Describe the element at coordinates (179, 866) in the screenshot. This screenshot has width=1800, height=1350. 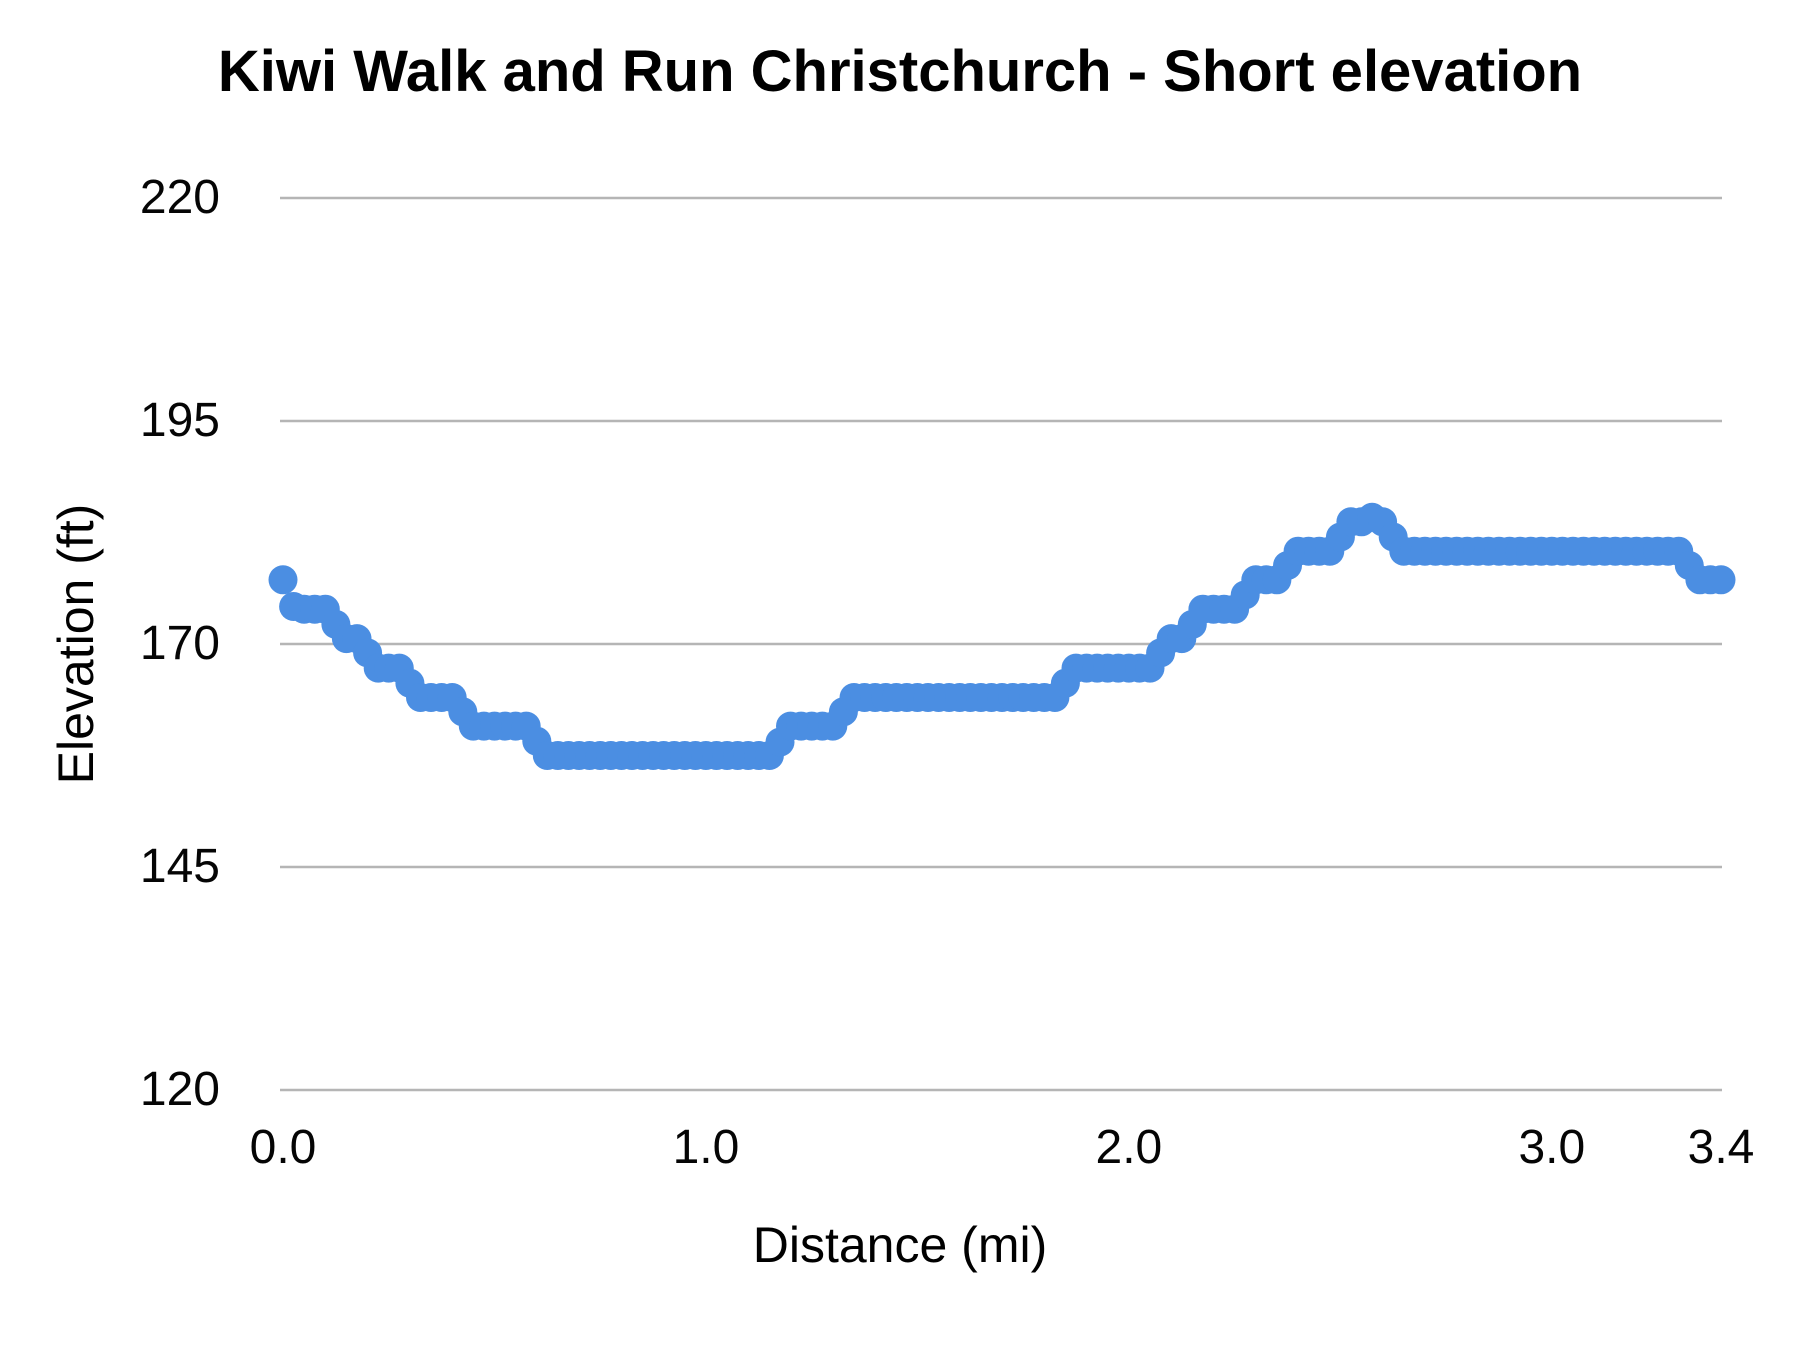
I see `y-tick-145: 145` at that location.